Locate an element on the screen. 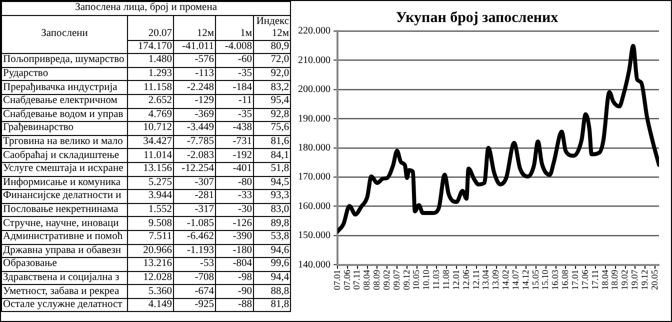 Image resolution: width=672 pixels, height=322 pixels. x-tick-label: 19.07 is located at coordinates (635, 279).